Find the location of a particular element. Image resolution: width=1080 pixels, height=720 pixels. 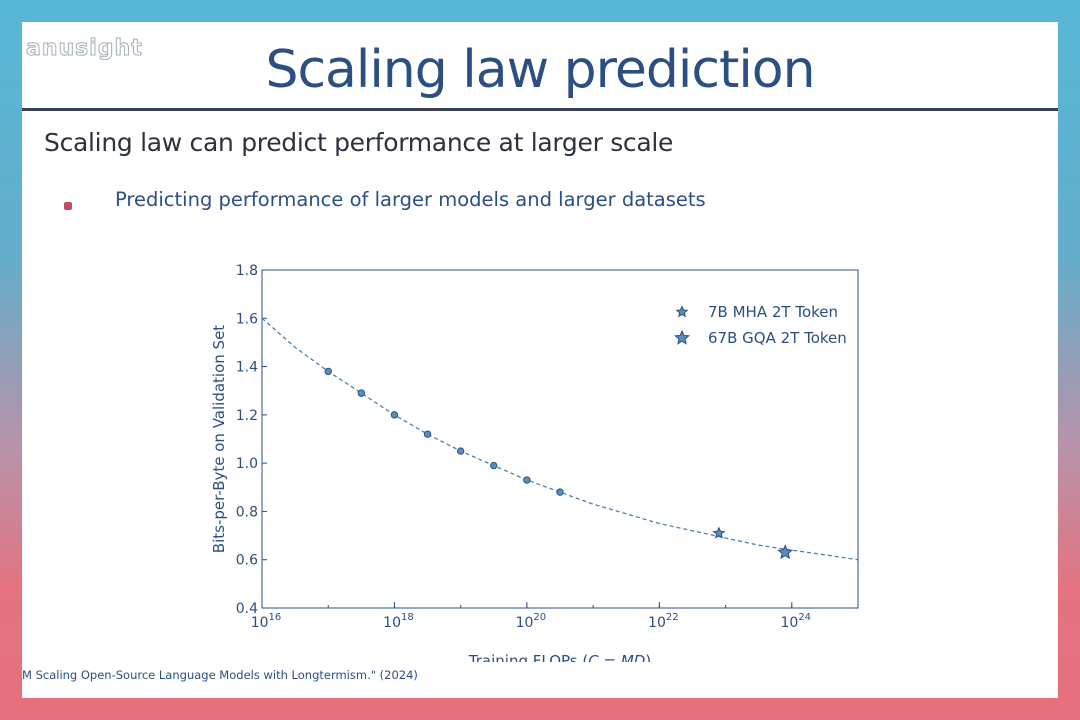

x-tick-label: 1016 is located at coordinates (266, 621).